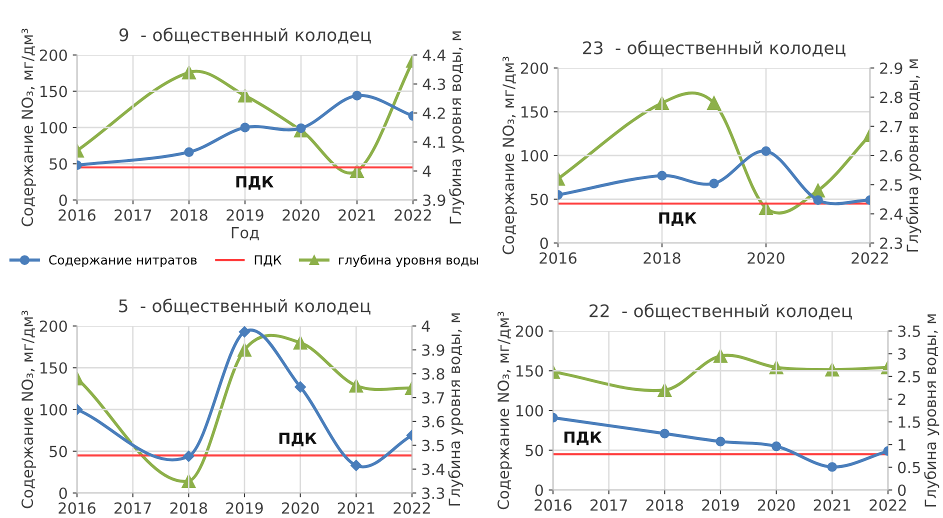 Image resolution: width=943 pixels, height=518 pixels. What do you see at coordinates (902, 444) in the screenshot?
I see `y2-tick-label: 1` at bounding box center [902, 444].